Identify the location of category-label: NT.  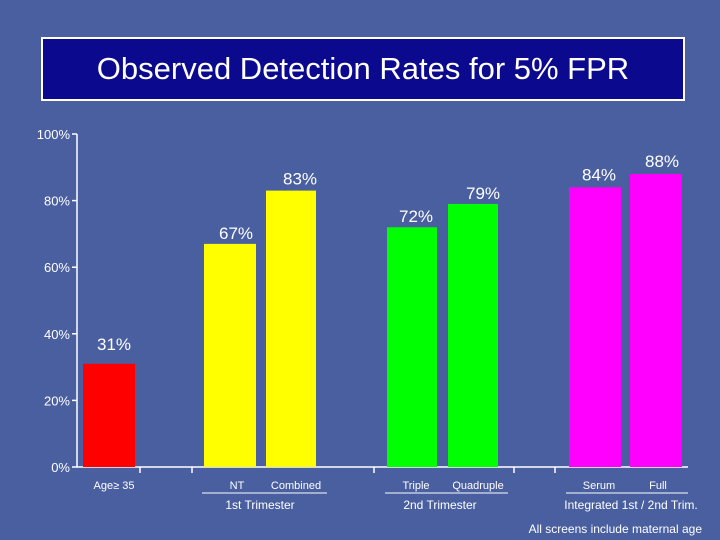
(237, 486).